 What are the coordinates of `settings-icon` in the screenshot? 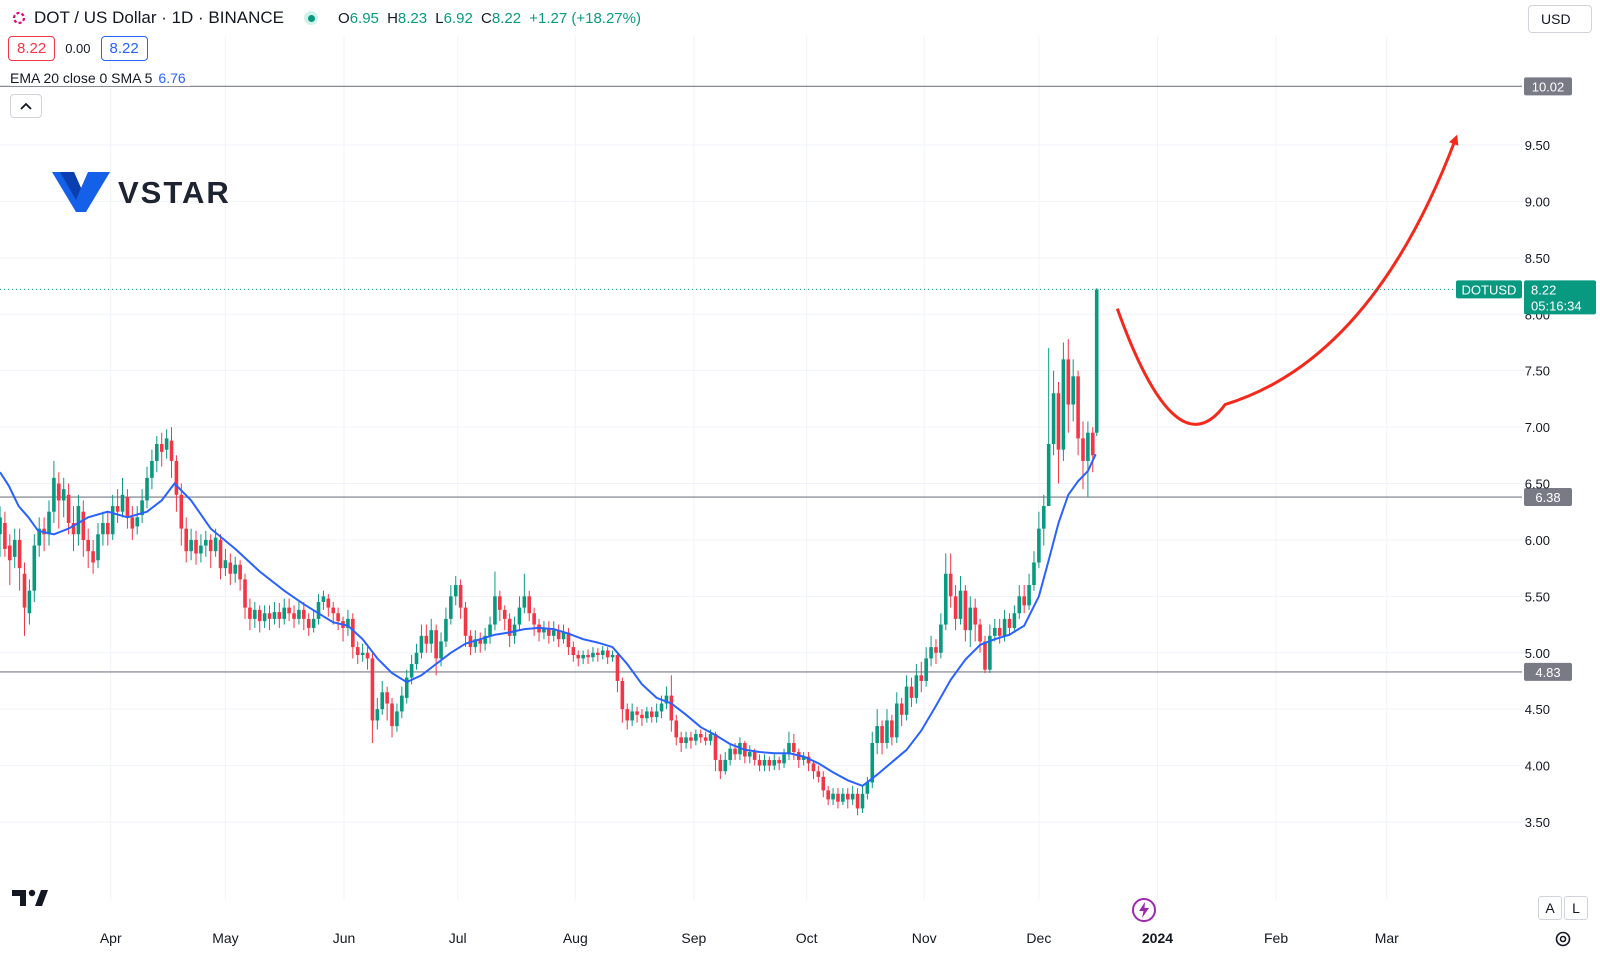 It's located at (1563, 941).